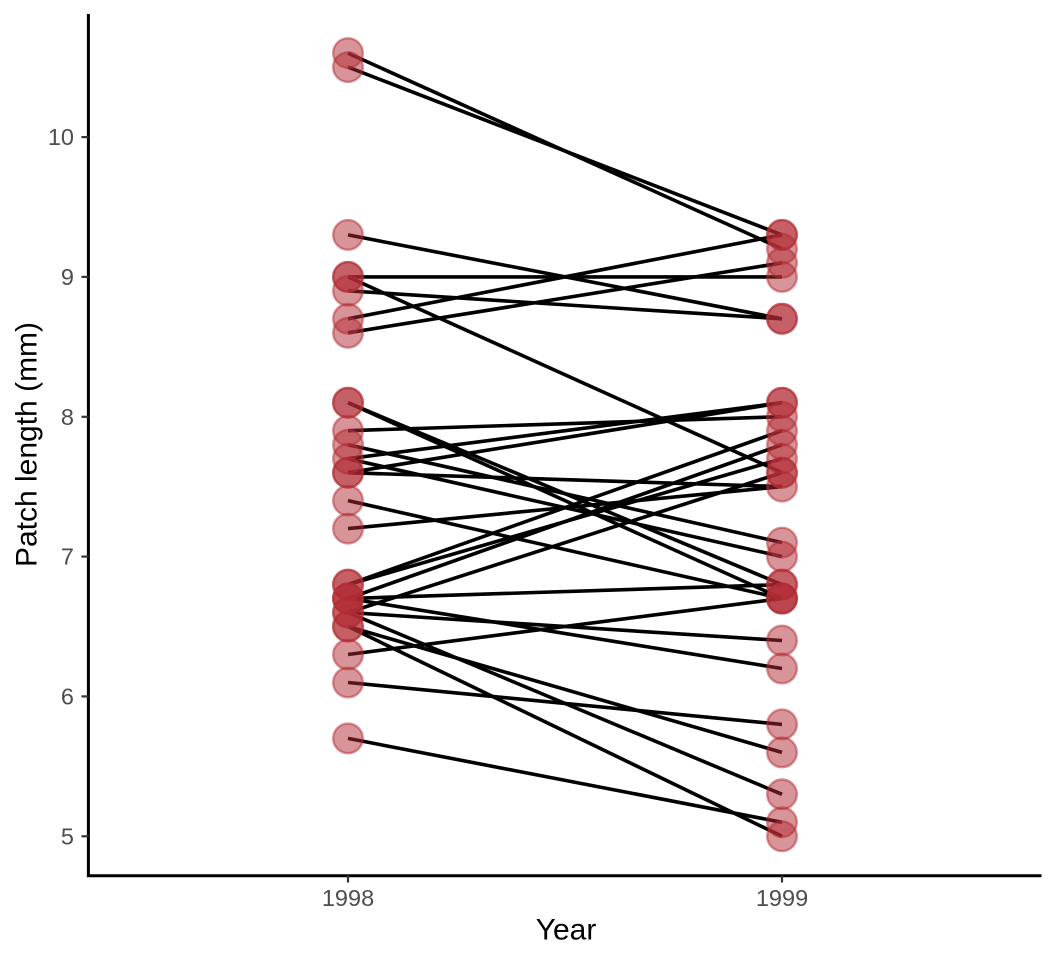 This screenshot has height=960, width=1056. Describe the element at coordinates (67, 836) in the screenshot. I see `svg-text: 5` at that location.